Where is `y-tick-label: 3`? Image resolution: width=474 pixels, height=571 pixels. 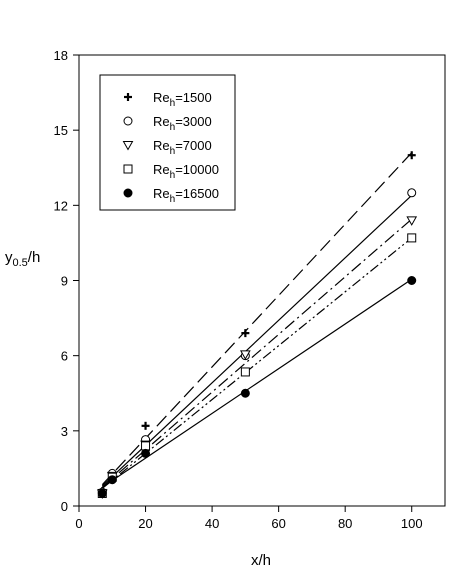 y-tick-label: 3 is located at coordinates (64, 431).